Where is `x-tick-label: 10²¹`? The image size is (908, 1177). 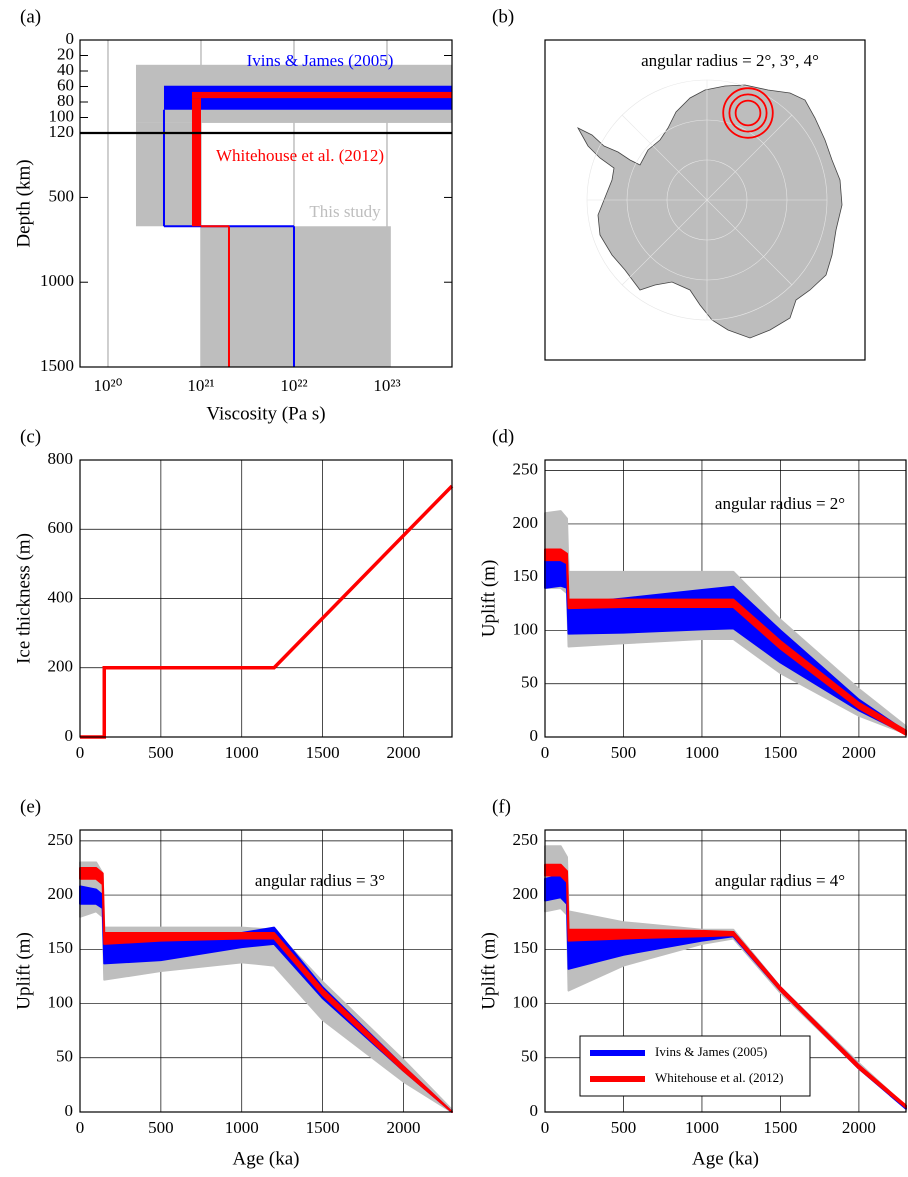 x-tick-label: 10²¹ is located at coordinates (200, 385).